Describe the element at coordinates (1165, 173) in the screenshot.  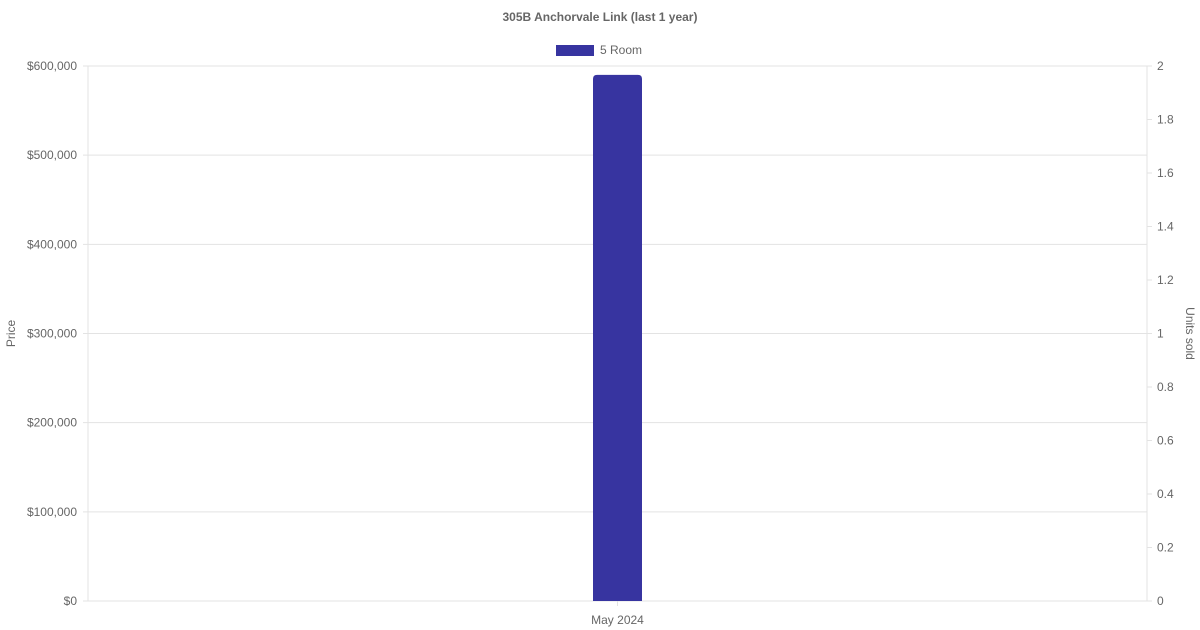
I see `y2-tick-label: 1.6` at that location.